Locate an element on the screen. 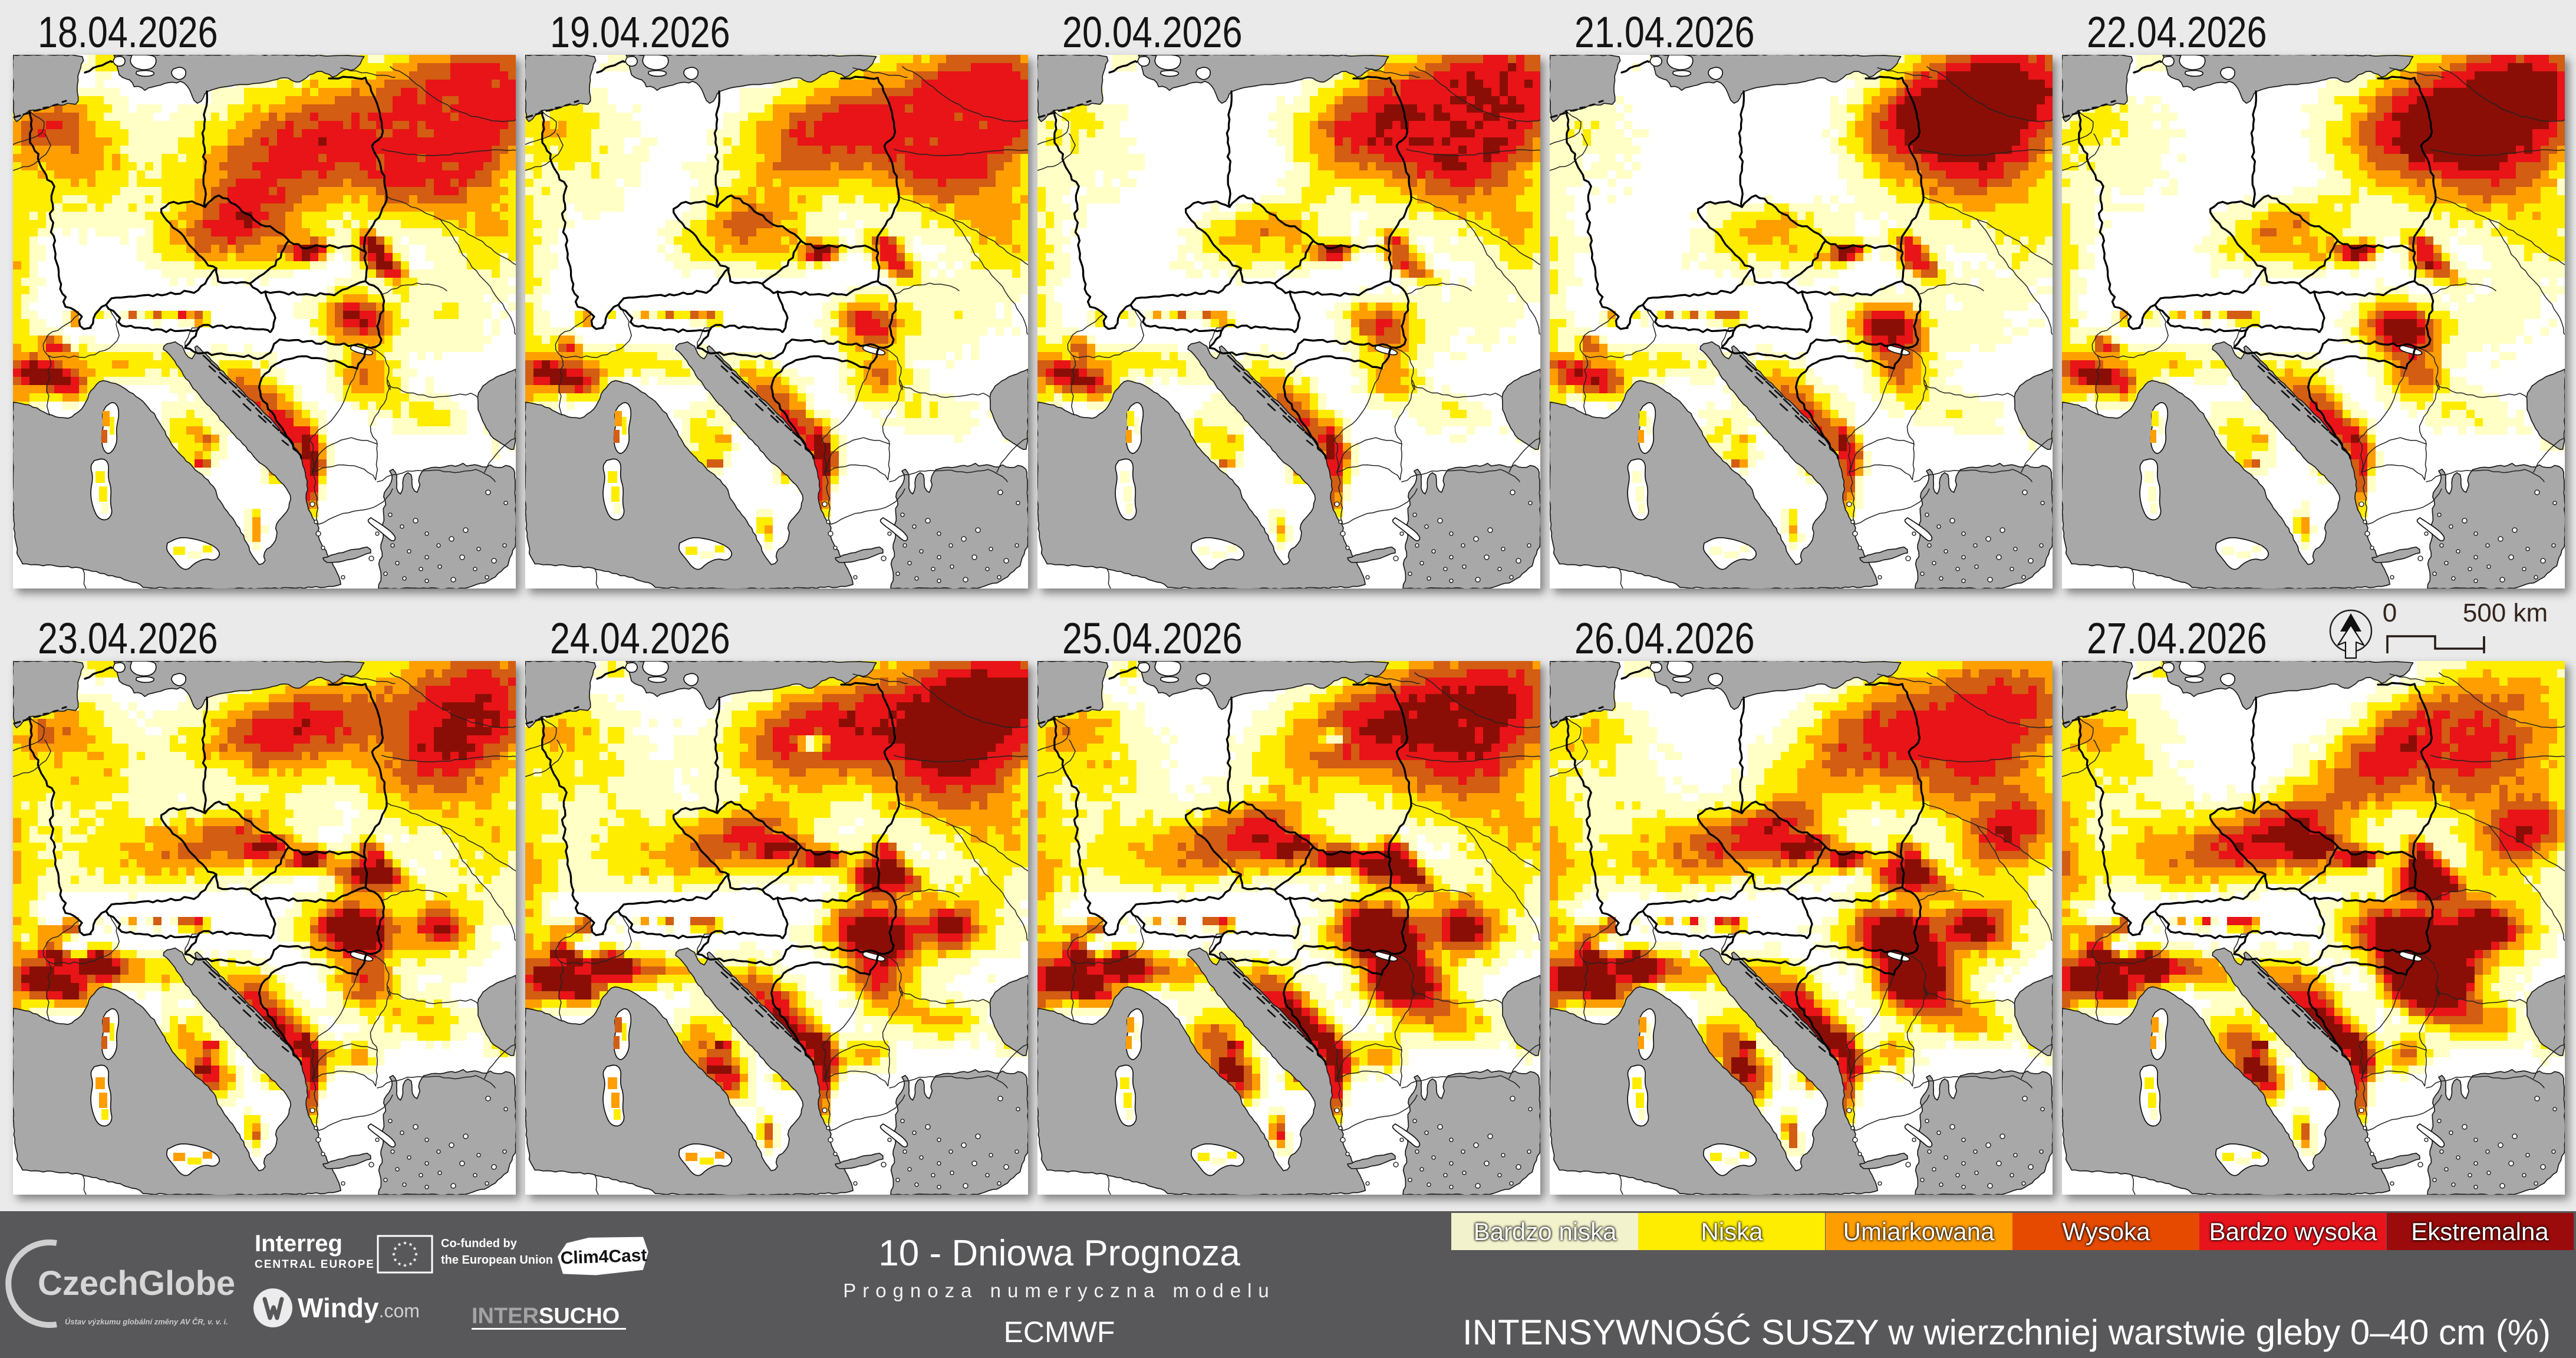 The image size is (2576, 1358). svg-text: 500 km is located at coordinates (2505, 613).